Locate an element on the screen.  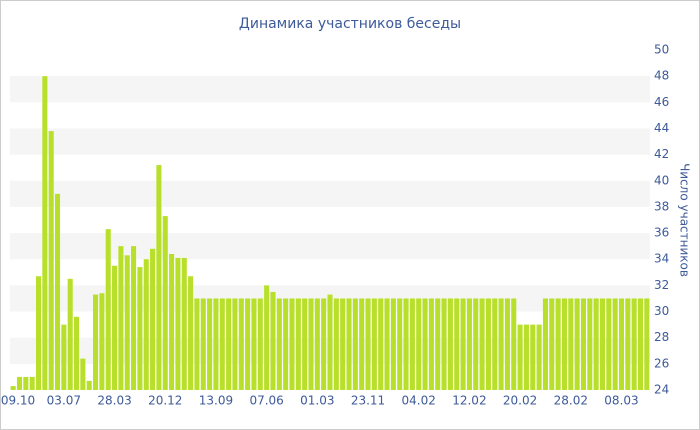
x-tick-label: 28.03 is located at coordinates (114, 401).